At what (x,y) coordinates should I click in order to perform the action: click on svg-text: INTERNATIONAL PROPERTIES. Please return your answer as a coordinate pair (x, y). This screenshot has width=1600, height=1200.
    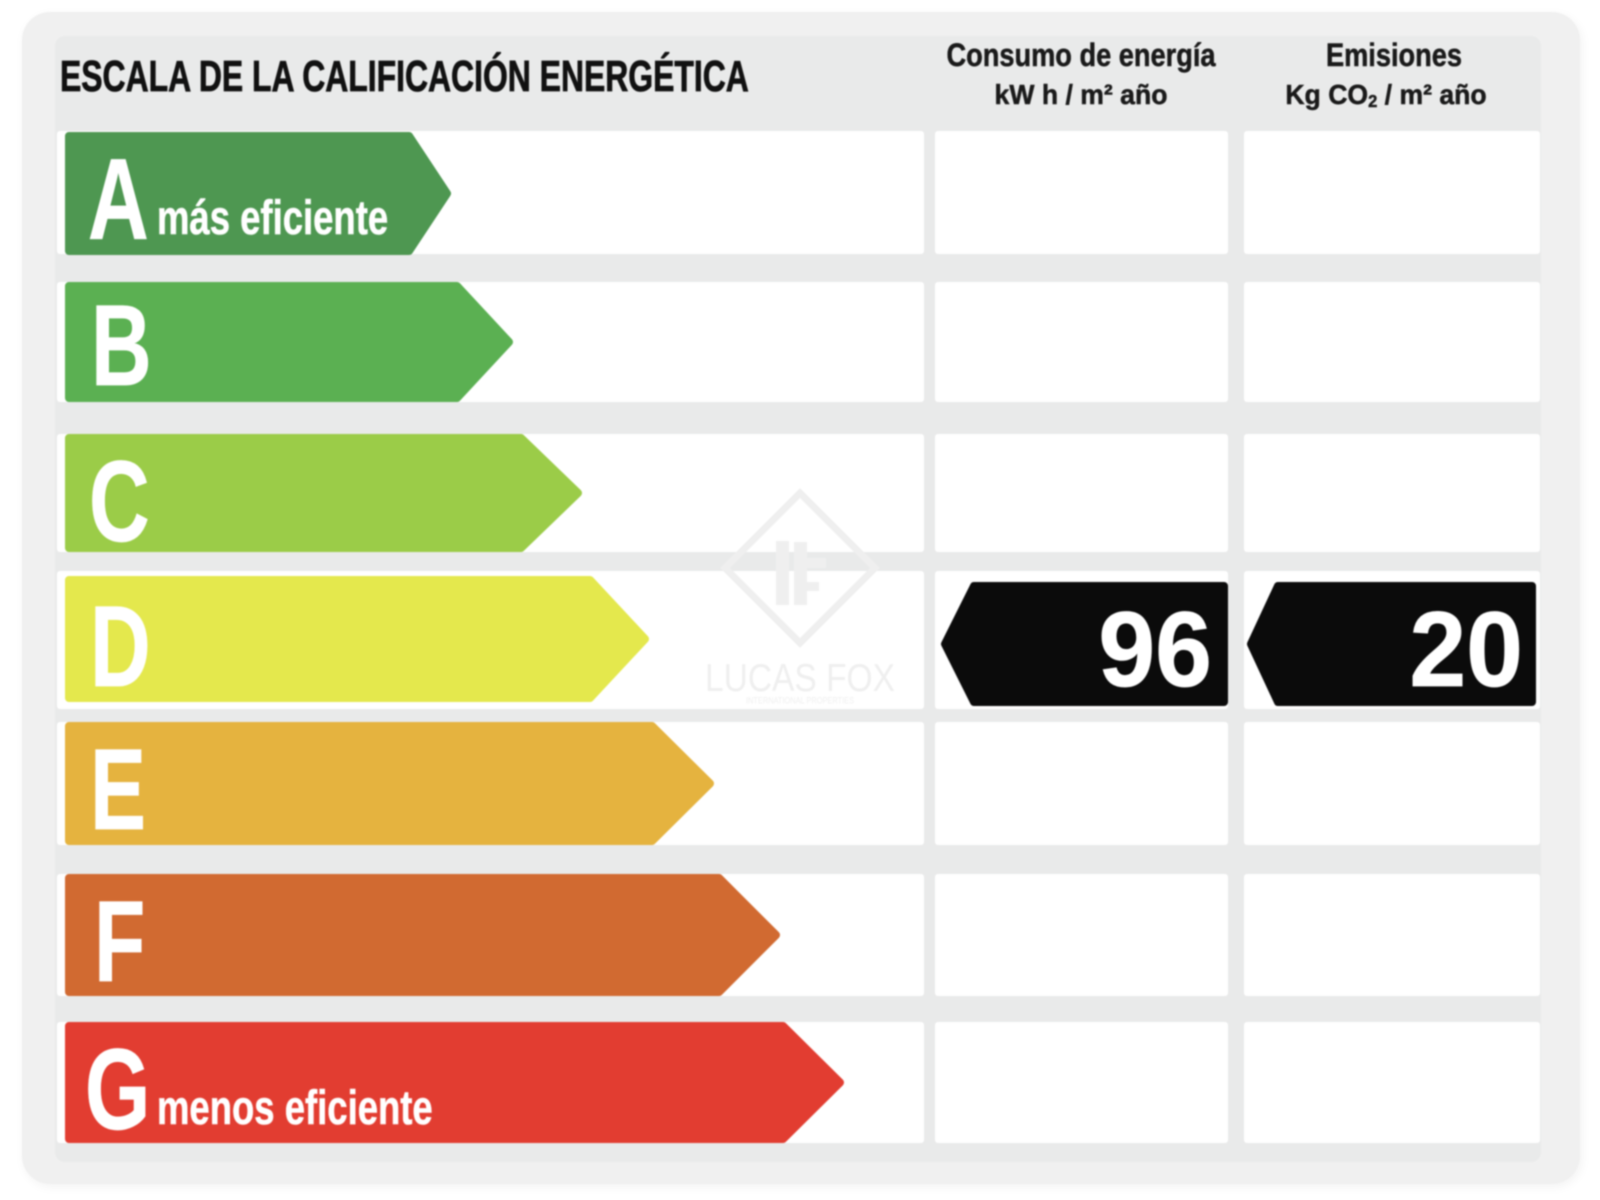
    Looking at the image, I should click on (800, 701).